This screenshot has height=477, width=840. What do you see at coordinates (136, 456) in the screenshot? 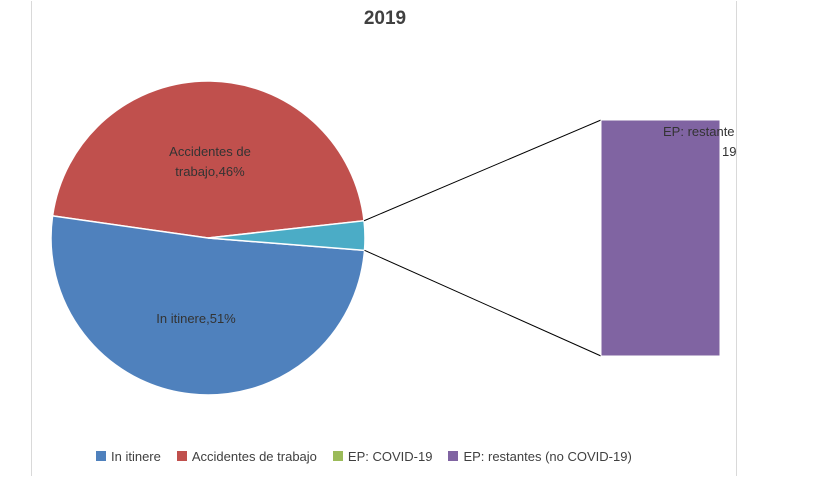
I see `legend-label: In itinere` at bounding box center [136, 456].